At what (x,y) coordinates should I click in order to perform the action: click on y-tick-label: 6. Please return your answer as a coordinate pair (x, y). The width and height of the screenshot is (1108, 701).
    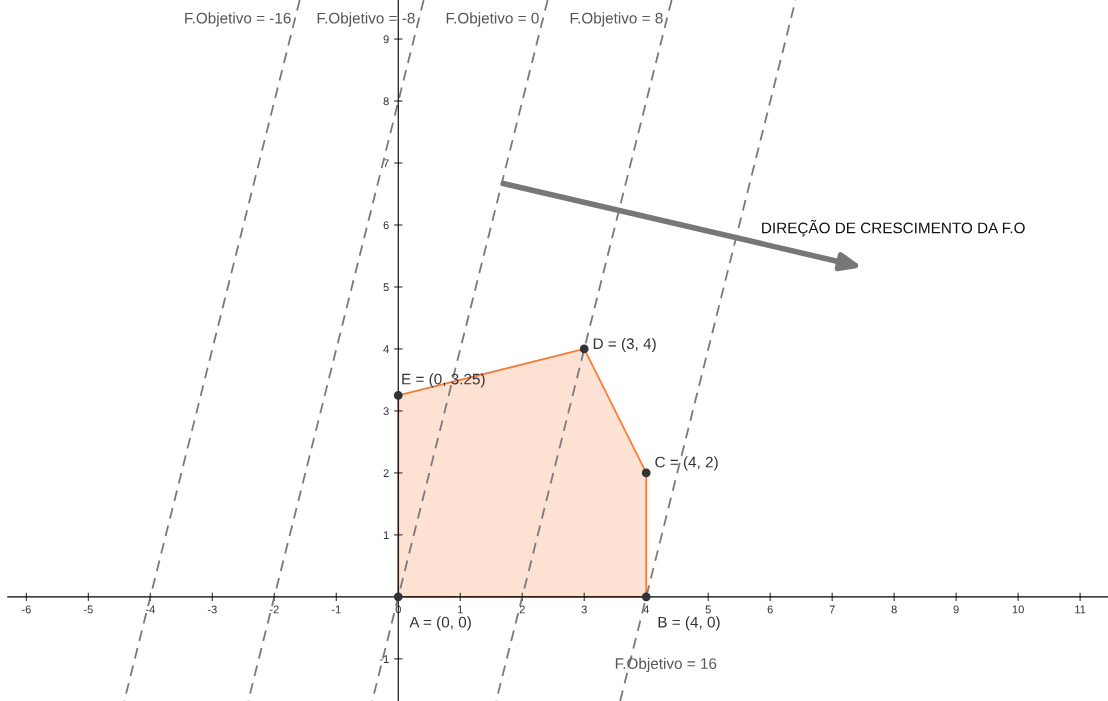
    Looking at the image, I should click on (386, 225).